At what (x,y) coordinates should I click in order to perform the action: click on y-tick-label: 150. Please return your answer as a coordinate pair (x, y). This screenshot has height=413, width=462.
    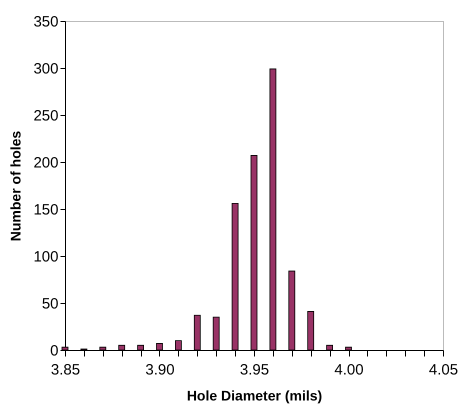
    Looking at the image, I should click on (45, 210).